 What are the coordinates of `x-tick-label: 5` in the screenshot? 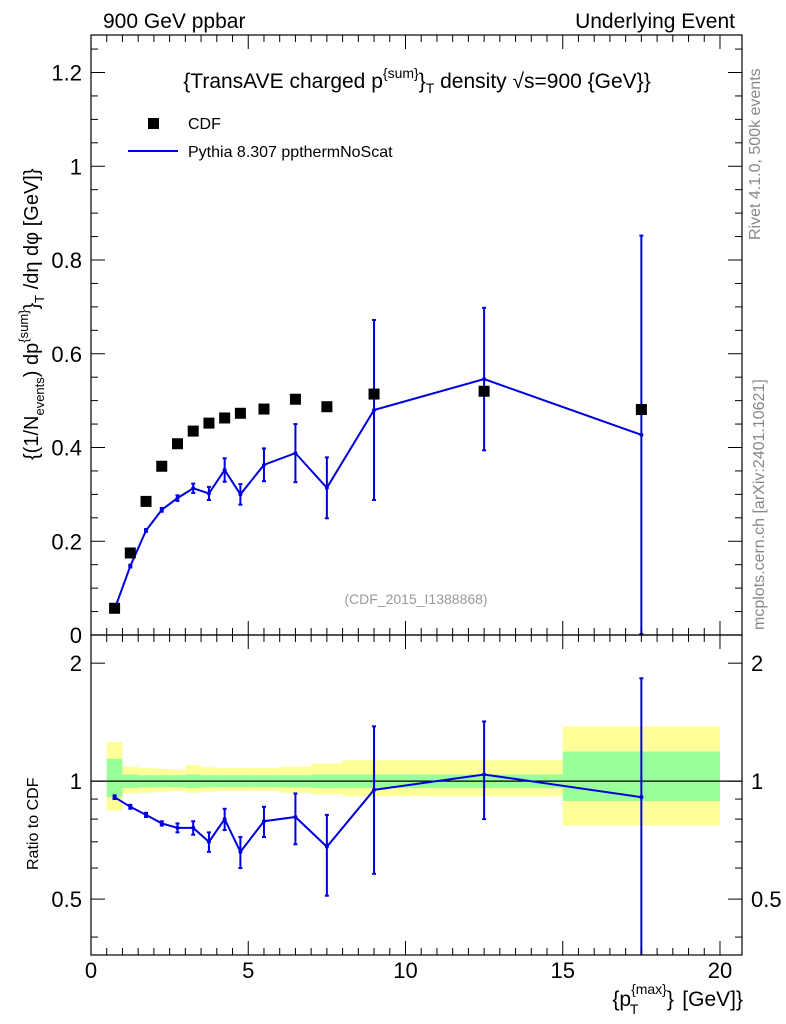 It's located at (248, 970).